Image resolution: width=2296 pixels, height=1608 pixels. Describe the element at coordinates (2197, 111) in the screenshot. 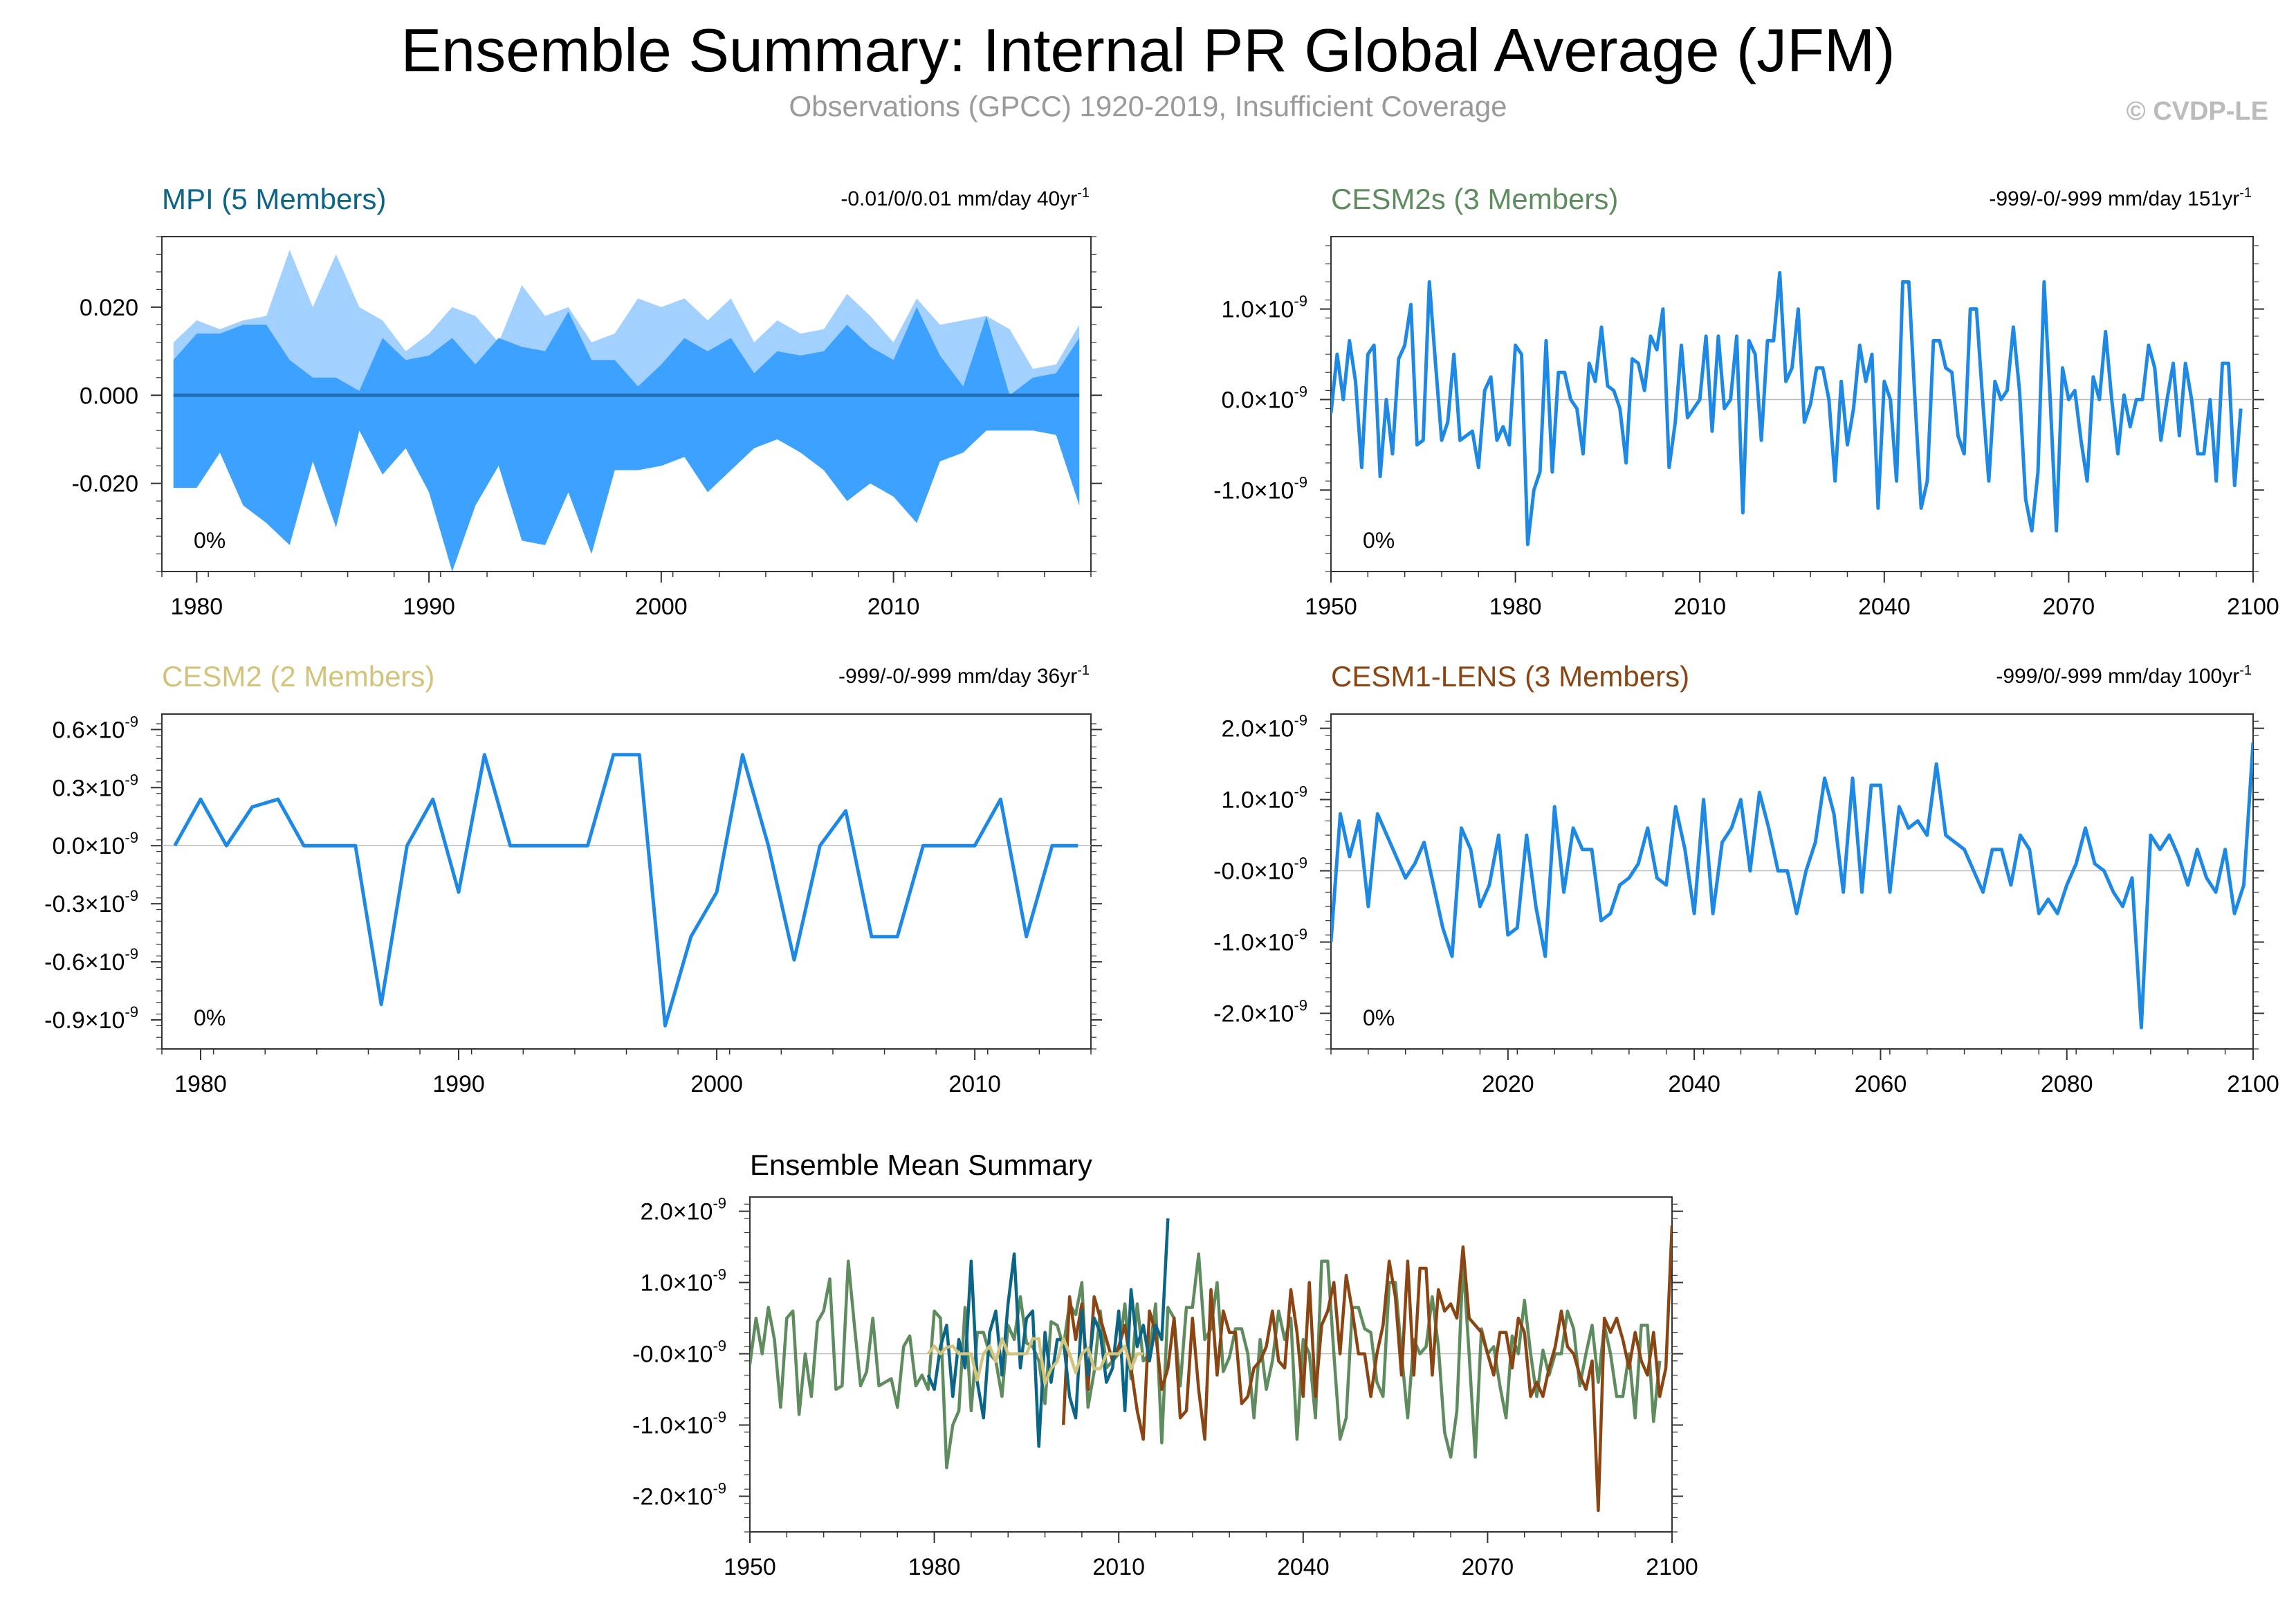

I see `credit-label: © CVDP-LE` at that location.